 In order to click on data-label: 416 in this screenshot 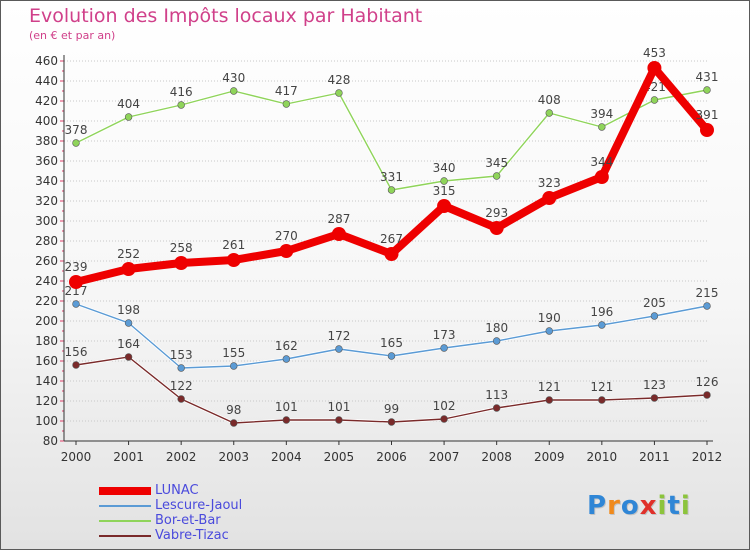, I will do `click(181, 92)`.